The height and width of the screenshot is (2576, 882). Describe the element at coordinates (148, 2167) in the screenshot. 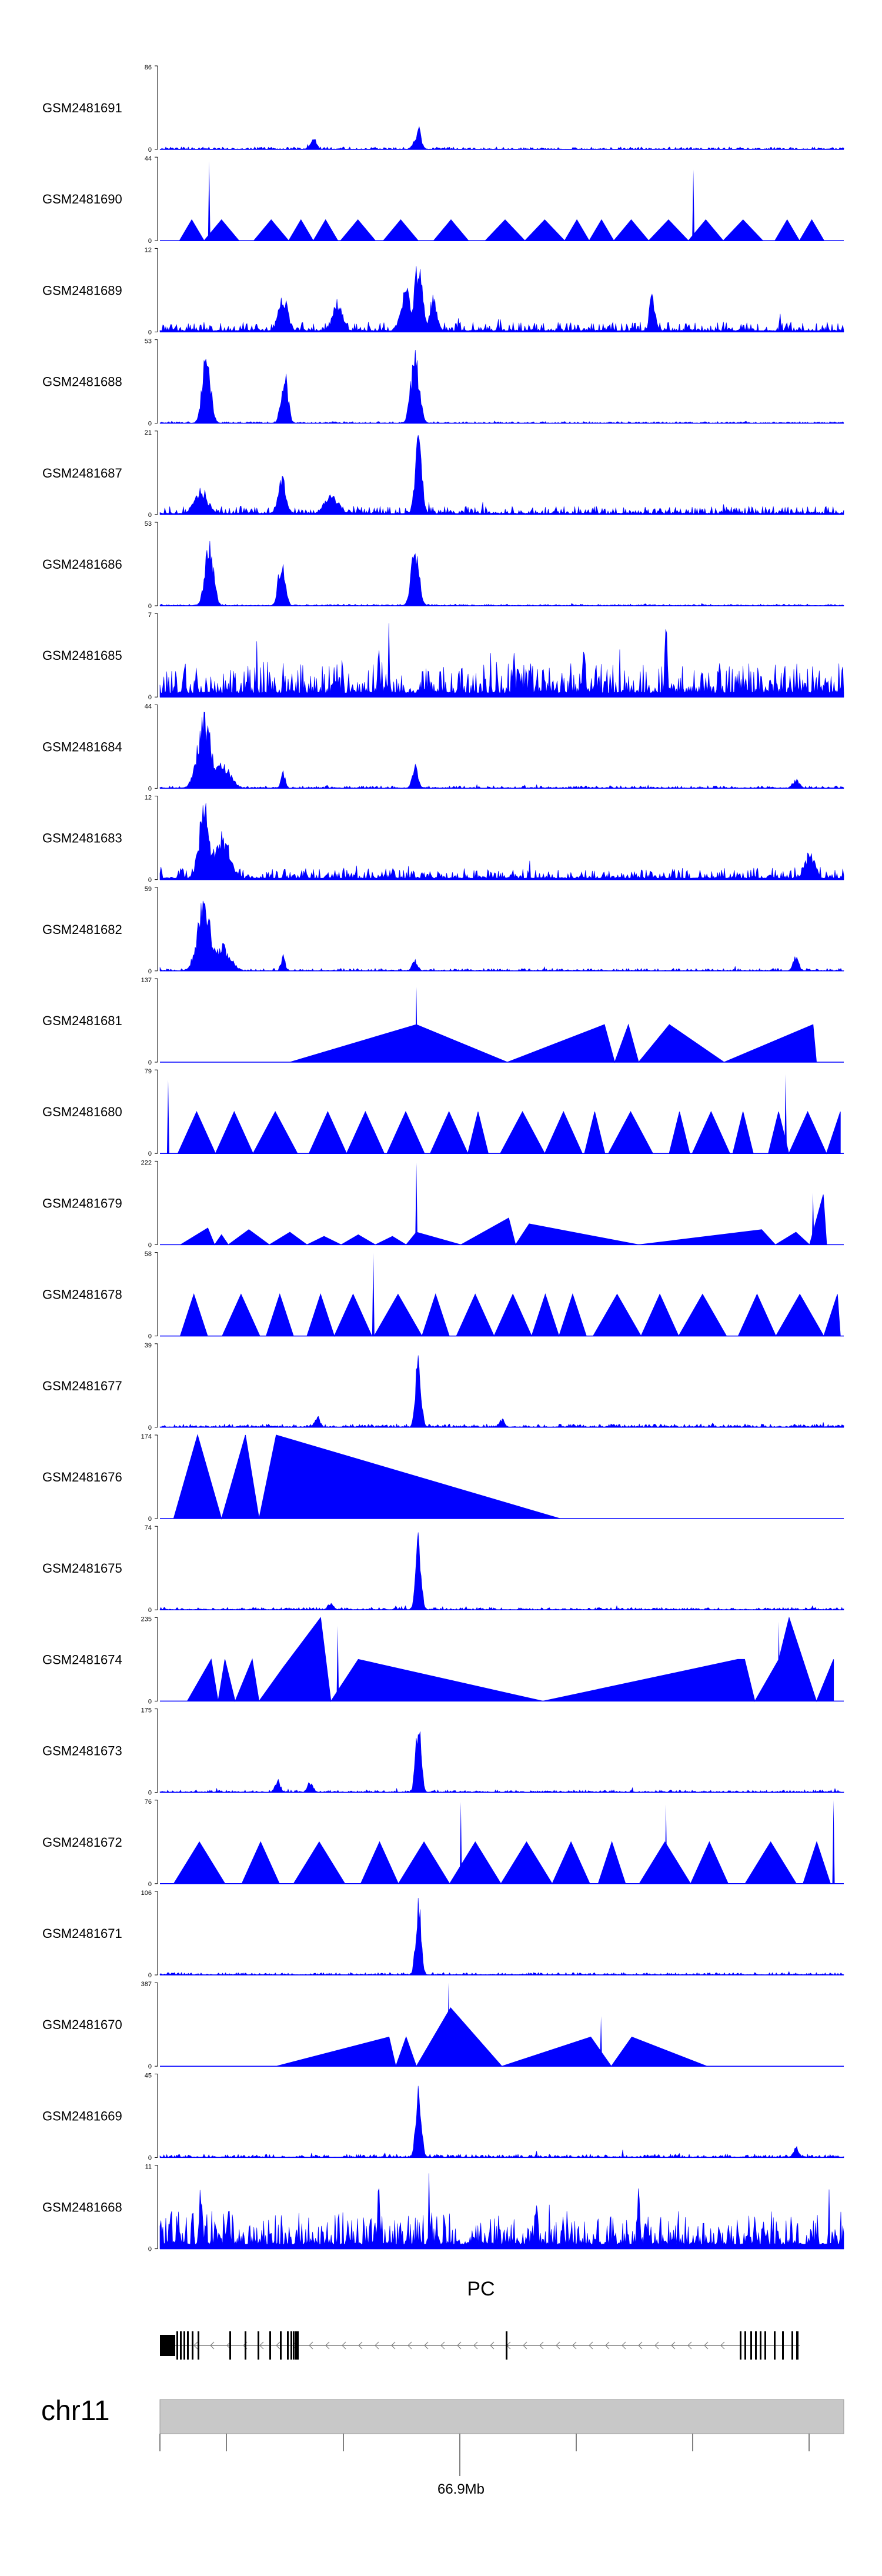

I see `y-max-label: 11` at that location.